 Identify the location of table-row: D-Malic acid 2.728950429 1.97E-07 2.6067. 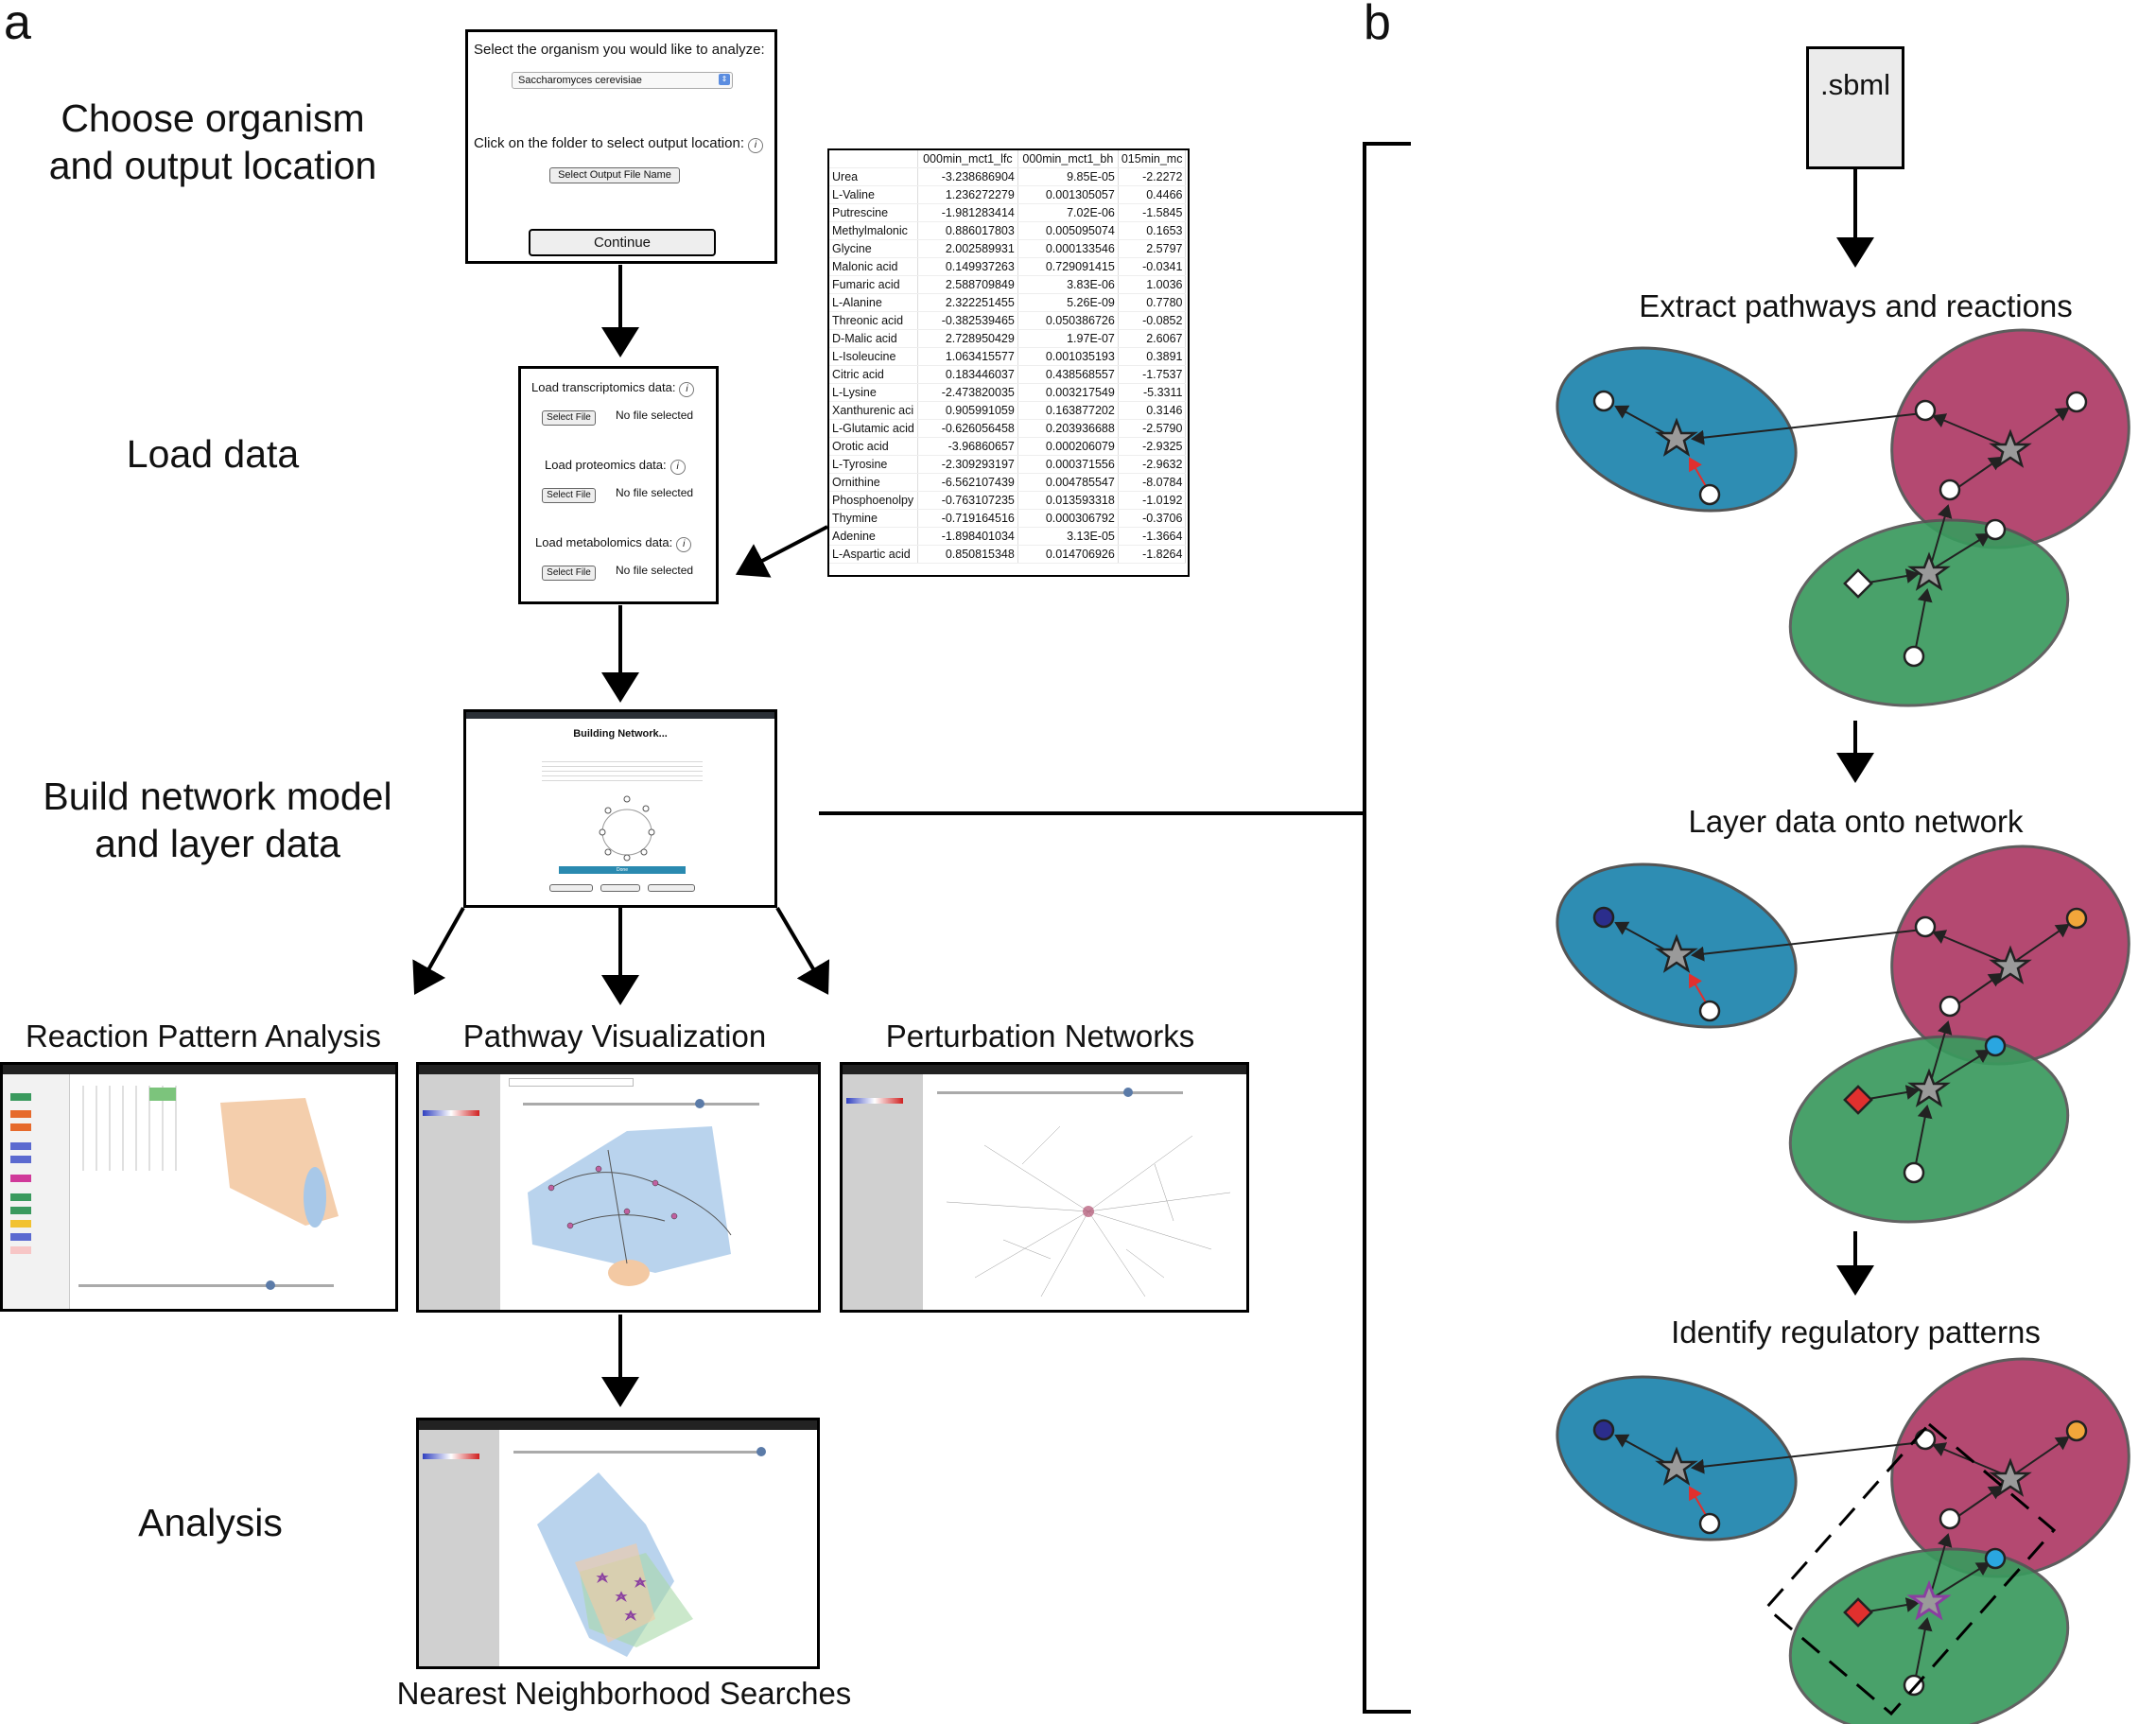
(1008, 338).